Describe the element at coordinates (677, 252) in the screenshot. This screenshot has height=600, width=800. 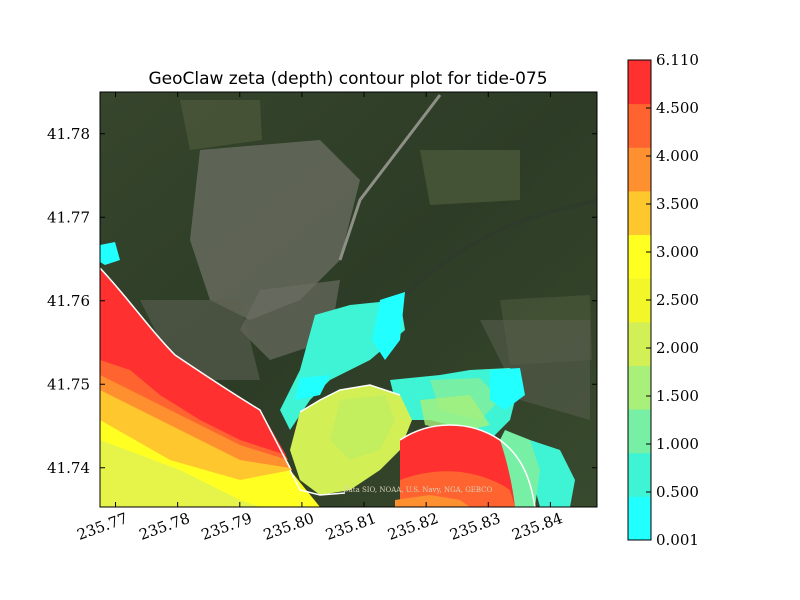
I see `colorbar-label: 3.000` at that location.